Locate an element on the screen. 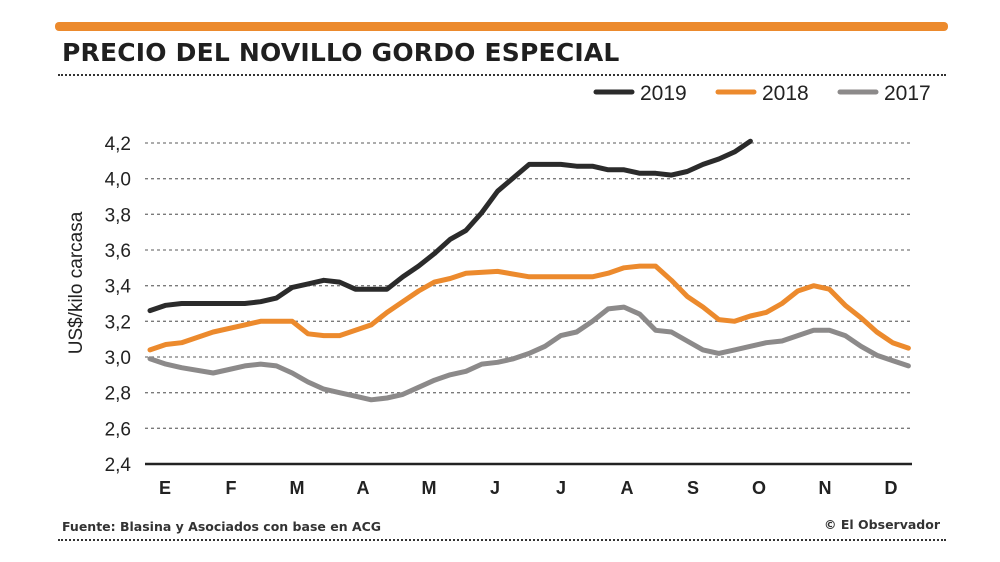 The width and height of the screenshot is (1000, 562). y-tick-label: 2,4 is located at coordinates (118, 465).